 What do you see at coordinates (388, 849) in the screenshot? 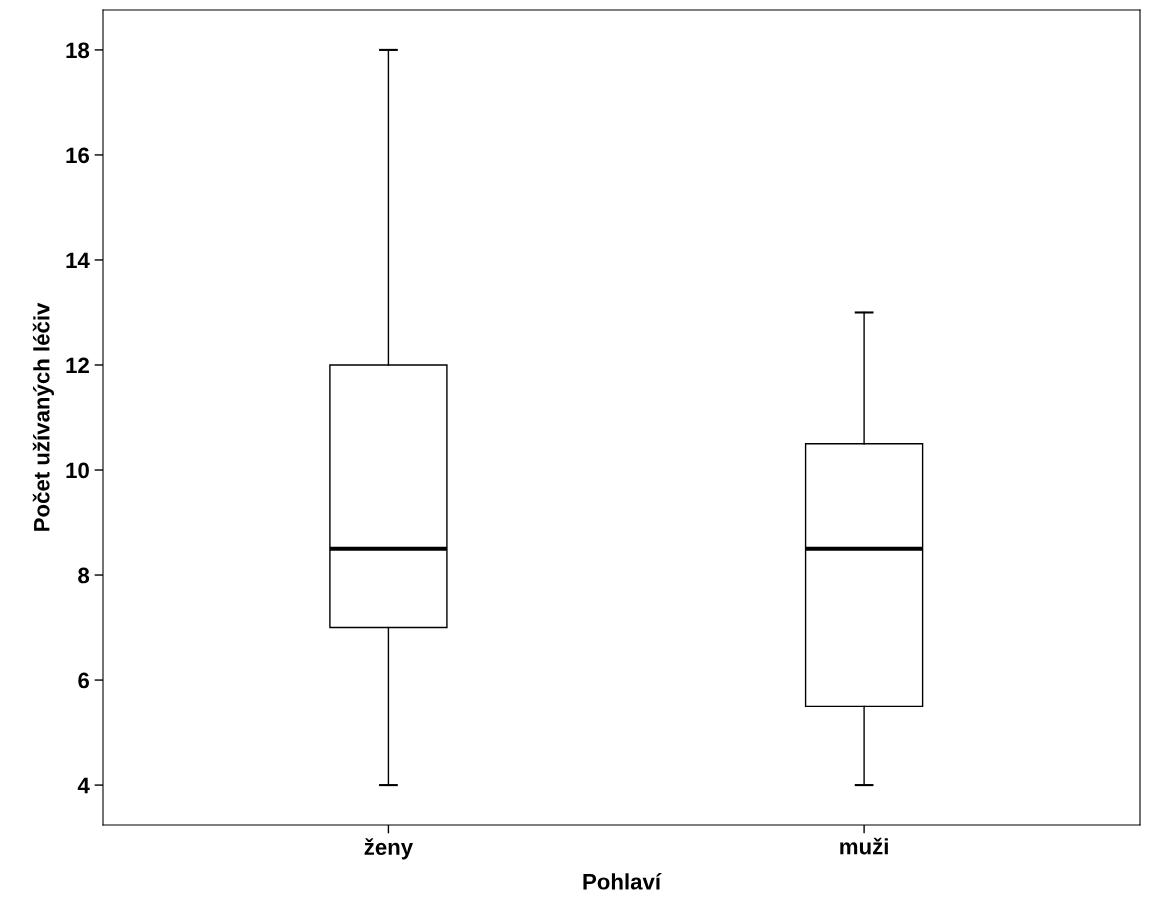
I see `x-tick-label: ženy` at bounding box center [388, 849].